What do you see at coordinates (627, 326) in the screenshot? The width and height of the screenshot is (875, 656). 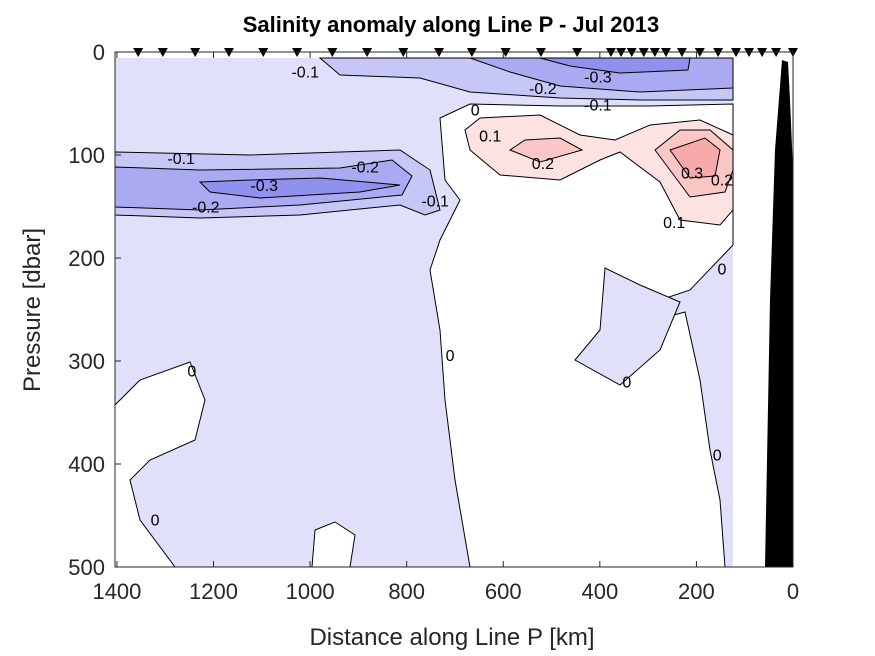 I see `fill-neg-0-island` at bounding box center [627, 326].